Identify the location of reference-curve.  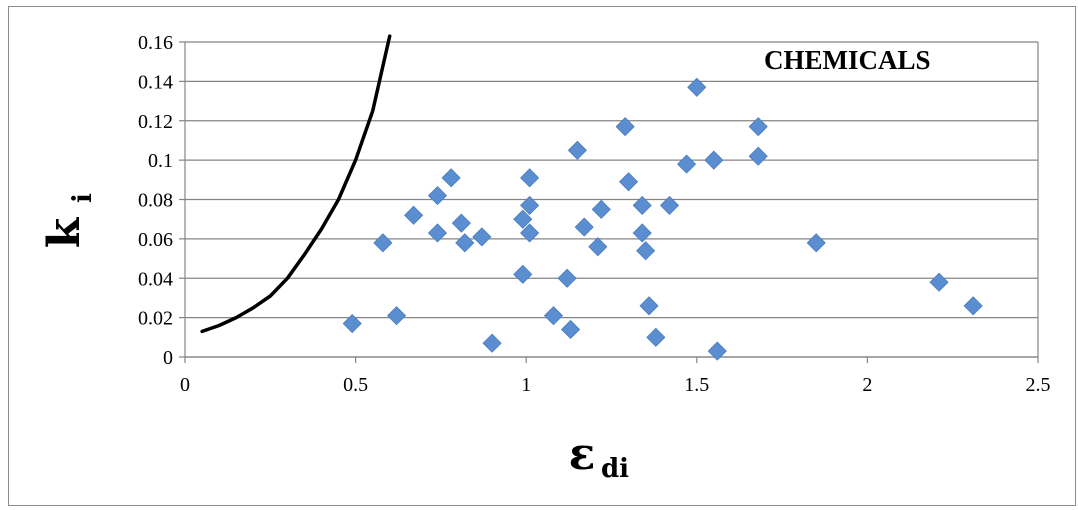
(296, 184).